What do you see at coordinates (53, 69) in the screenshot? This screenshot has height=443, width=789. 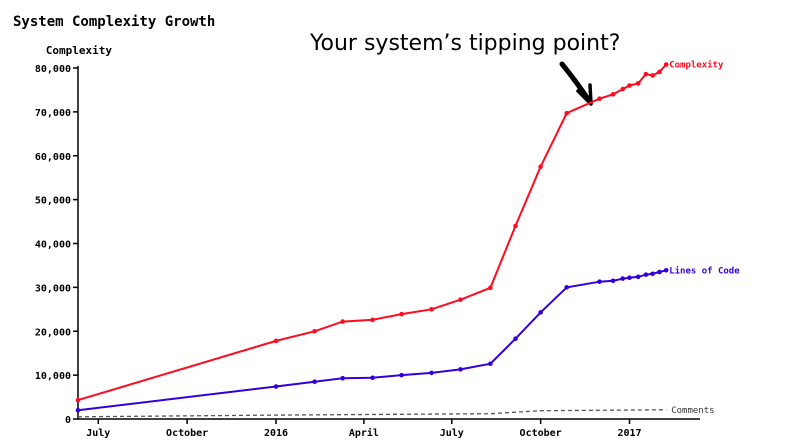 I see `y-tick-label: 80,000` at bounding box center [53, 69].